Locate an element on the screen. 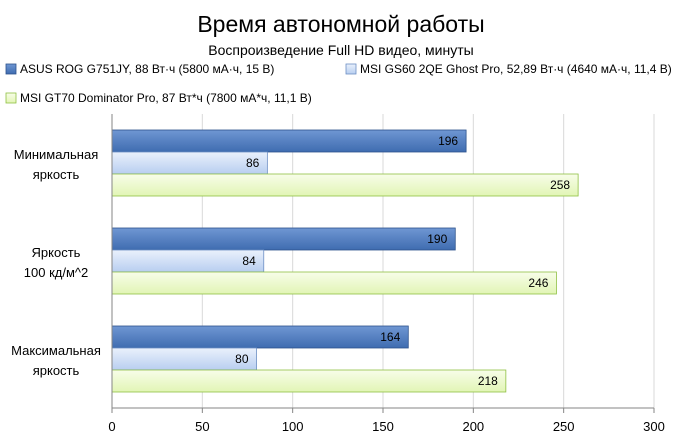 Image resolution: width=681 pixels, height=444 pixels. x-tick-label: 150 is located at coordinates (383, 426).